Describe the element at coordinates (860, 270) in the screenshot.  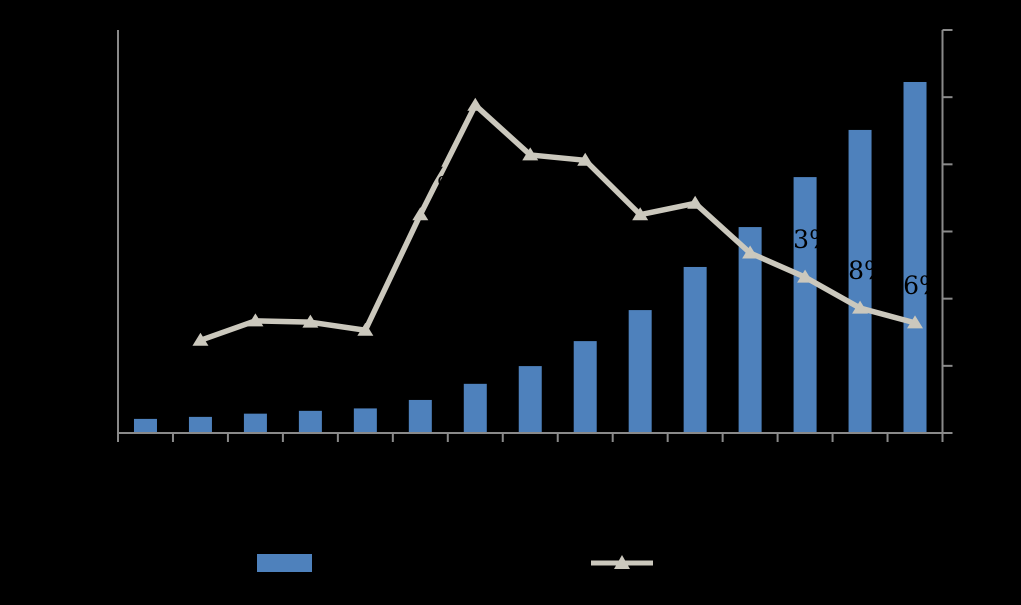
I see `line-data-label: 18%` at that location.